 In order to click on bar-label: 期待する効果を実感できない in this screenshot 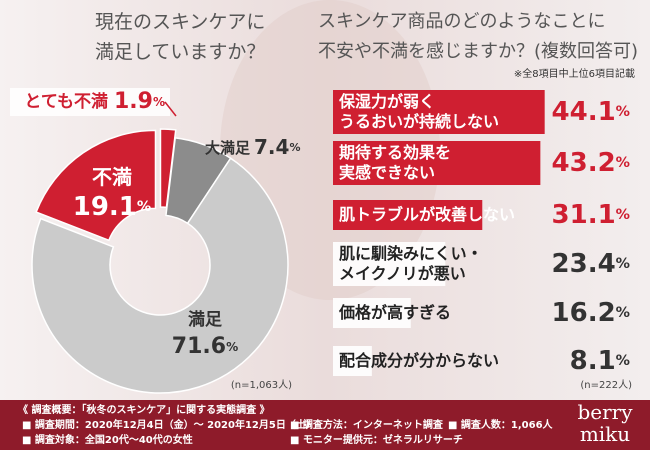, I will do `click(395, 162)`.